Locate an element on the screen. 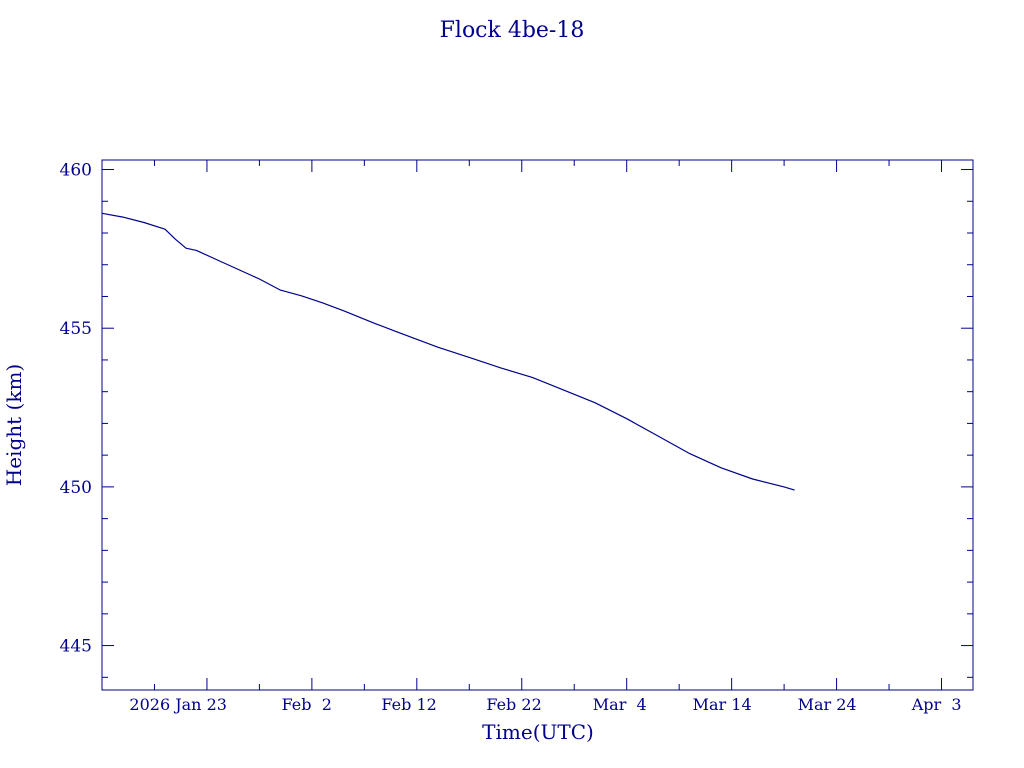  y-tick-label: 450 is located at coordinates (76, 488).